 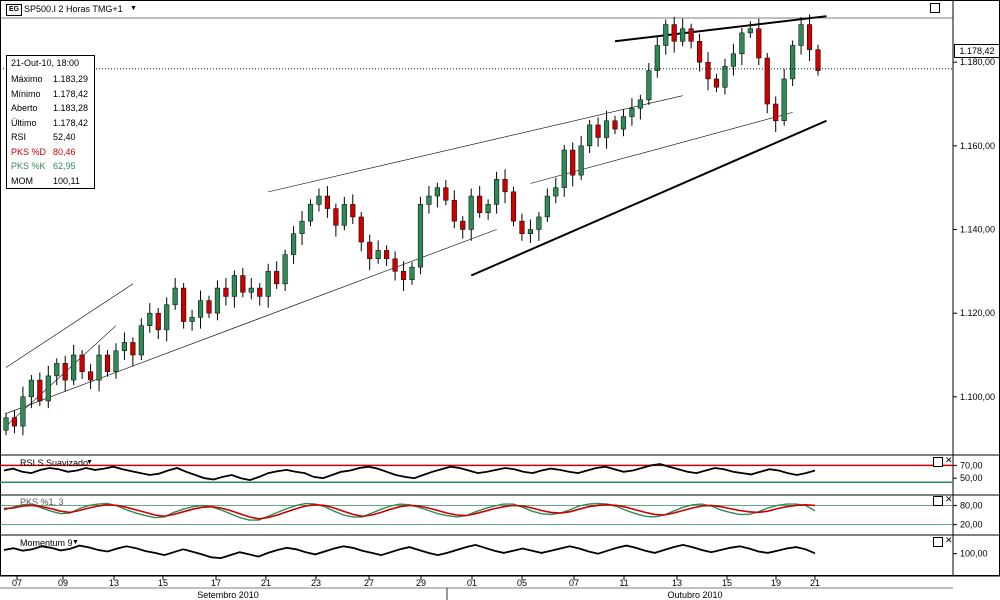 I want to click on pks-maximize-button, so click(x=938, y=501).